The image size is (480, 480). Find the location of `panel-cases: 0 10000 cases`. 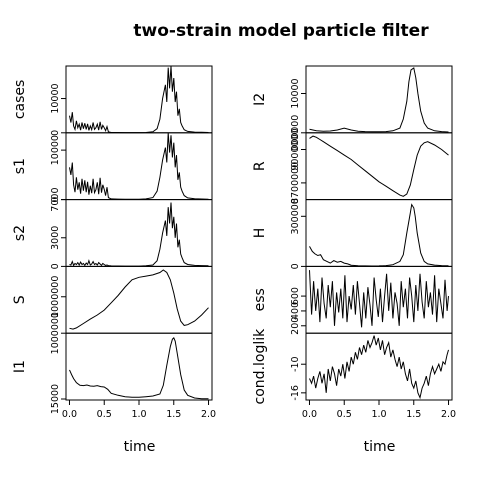

panel-cases: 0 10000 cases is located at coordinates (112, 100).